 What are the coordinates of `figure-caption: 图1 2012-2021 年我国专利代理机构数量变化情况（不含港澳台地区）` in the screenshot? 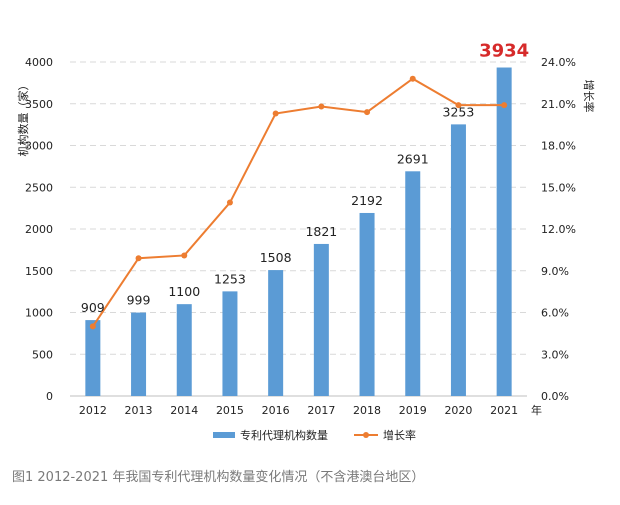 It's located at (218, 477).